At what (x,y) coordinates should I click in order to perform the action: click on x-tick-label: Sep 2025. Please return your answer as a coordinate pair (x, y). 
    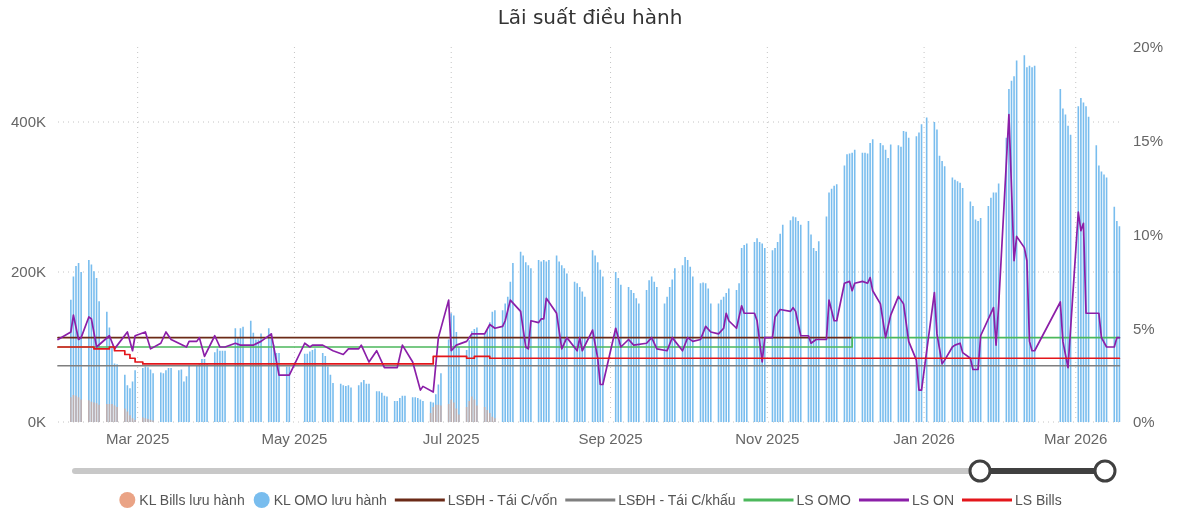
    Looking at the image, I should click on (610, 438).